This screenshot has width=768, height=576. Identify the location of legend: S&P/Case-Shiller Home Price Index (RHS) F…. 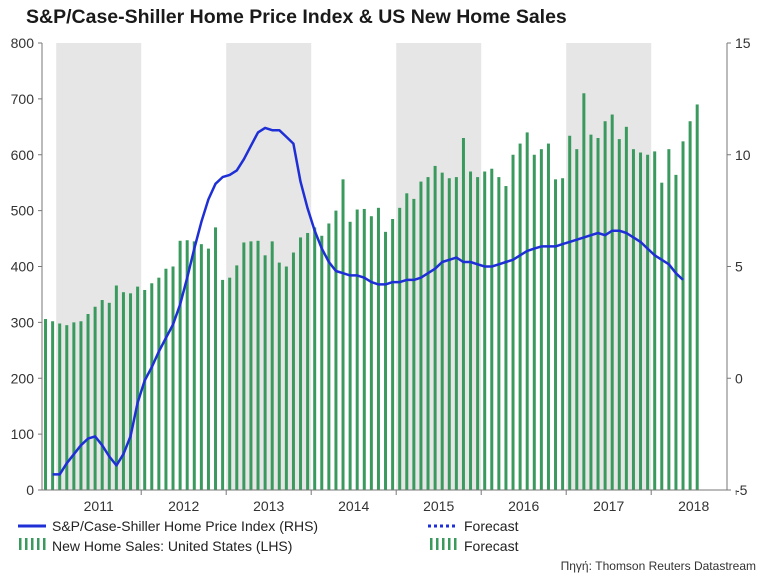
(268, 536).